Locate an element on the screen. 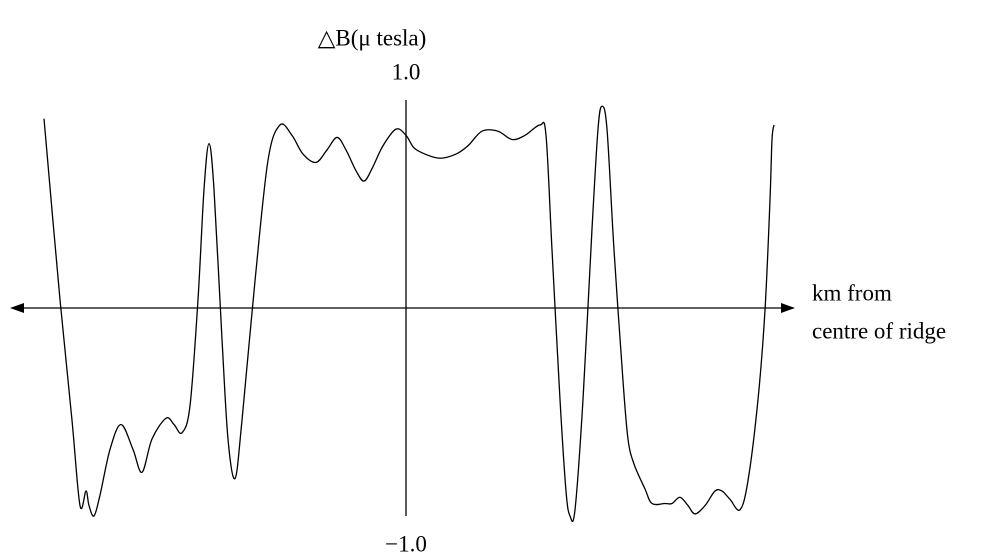  y-tick-label: 1.0 is located at coordinates (406, 71).